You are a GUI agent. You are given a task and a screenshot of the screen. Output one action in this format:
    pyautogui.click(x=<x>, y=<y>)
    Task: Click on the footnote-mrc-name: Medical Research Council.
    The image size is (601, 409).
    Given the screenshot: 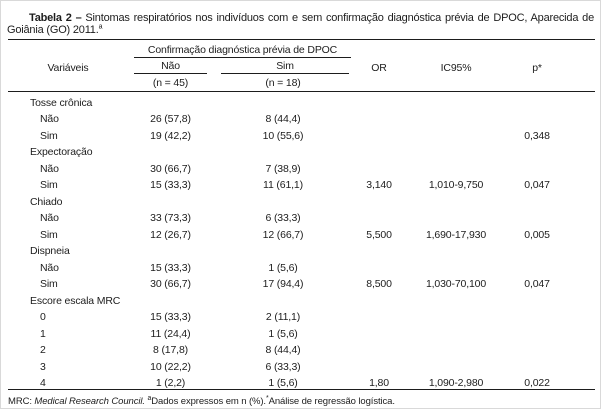 What is the action you would take?
    pyautogui.click(x=89, y=401)
    